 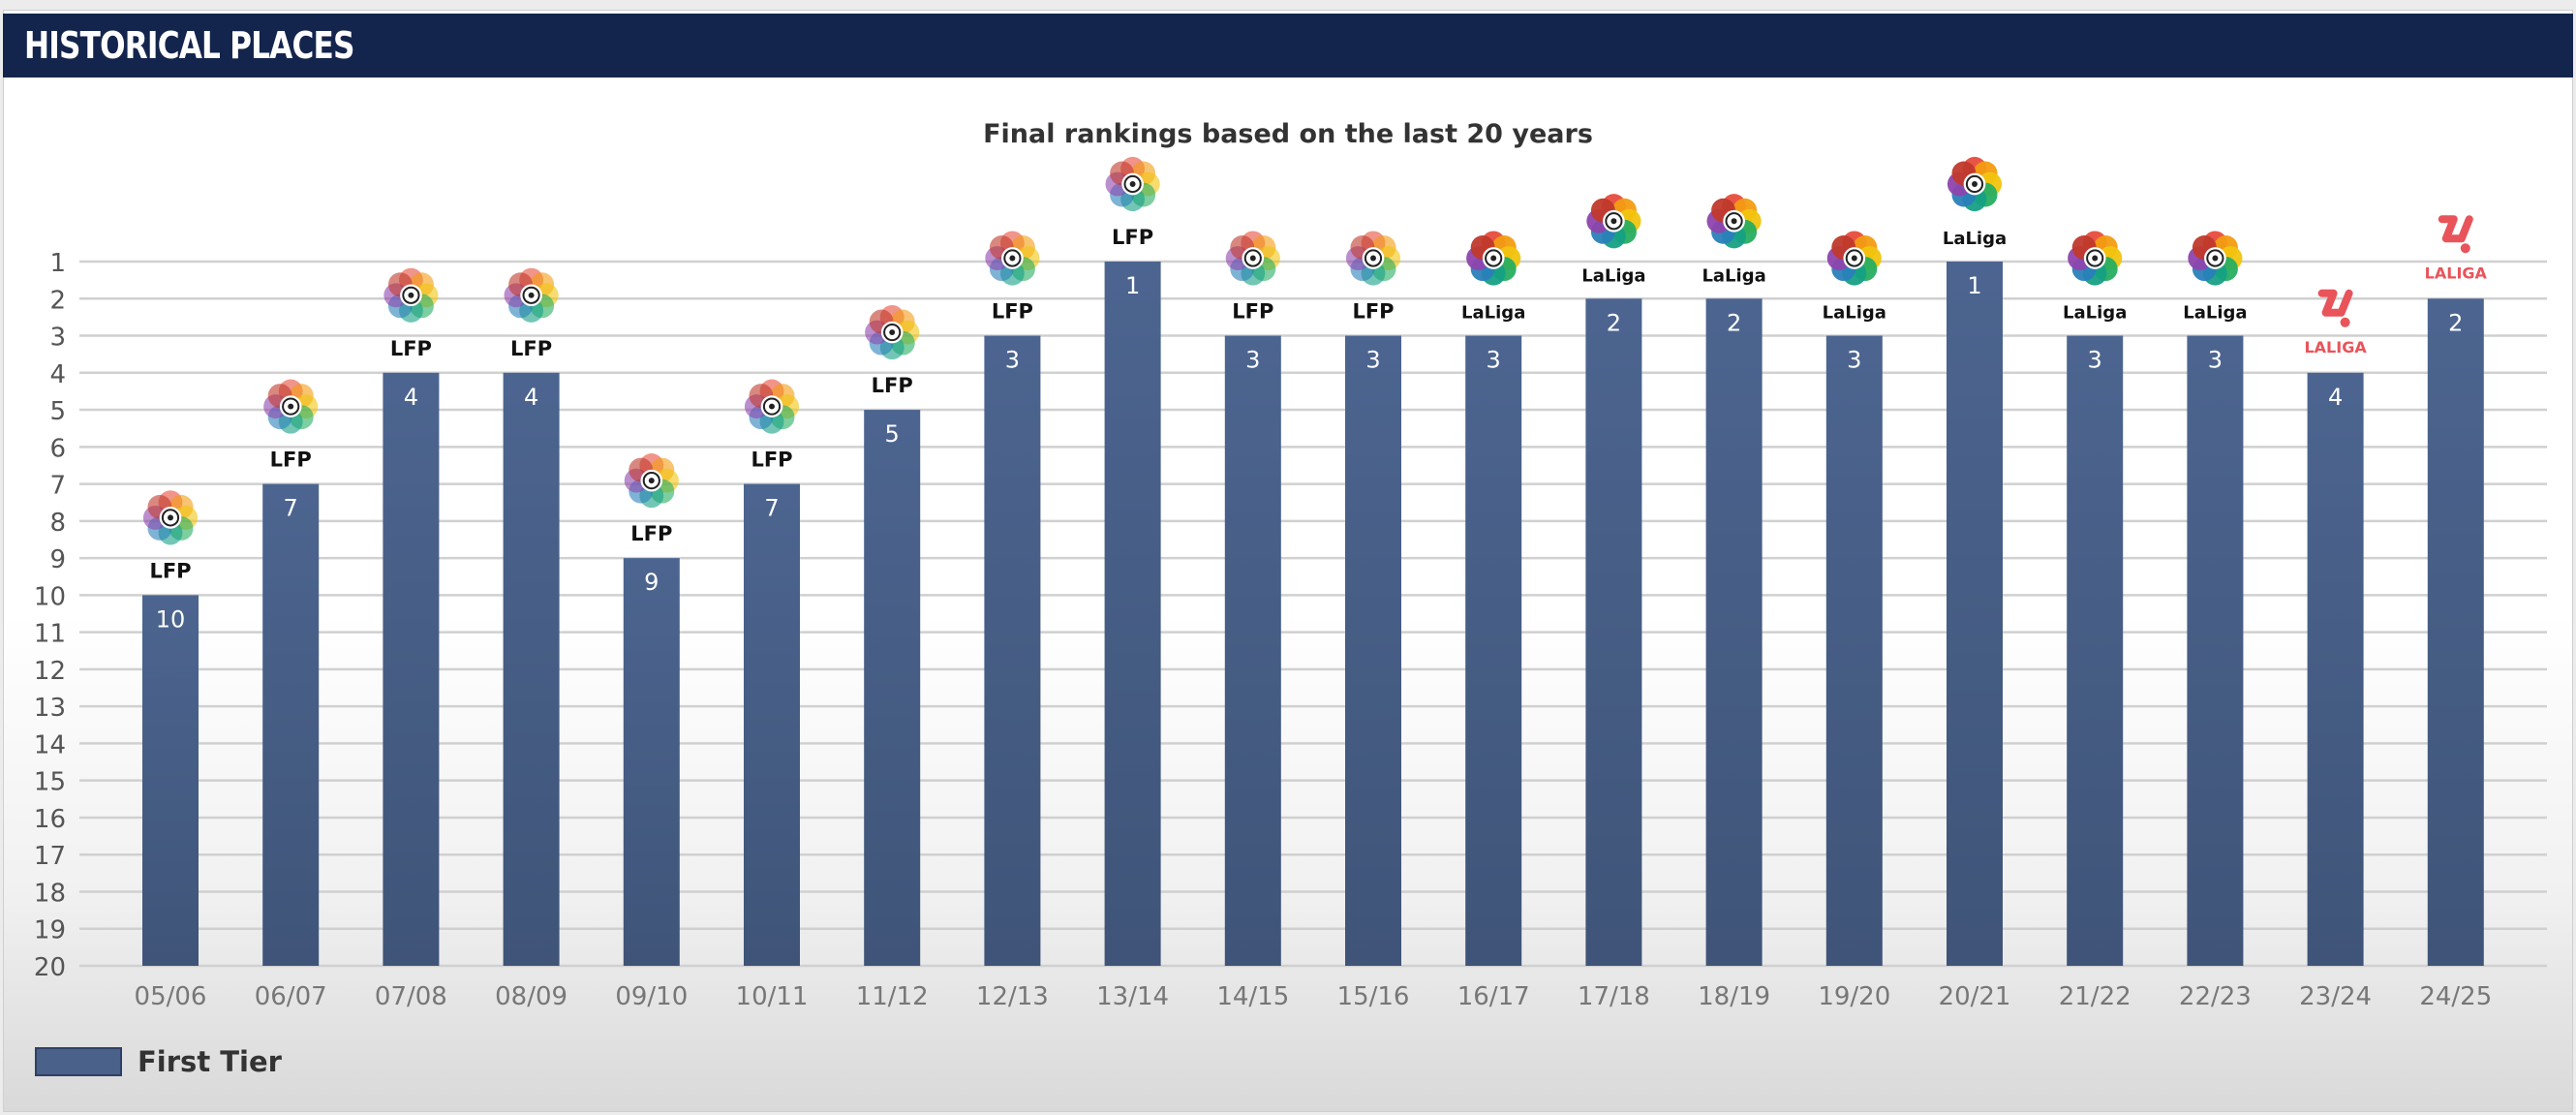 I want to click on legend-label-first-tier: First Tier, so click(x=210, y=1061).